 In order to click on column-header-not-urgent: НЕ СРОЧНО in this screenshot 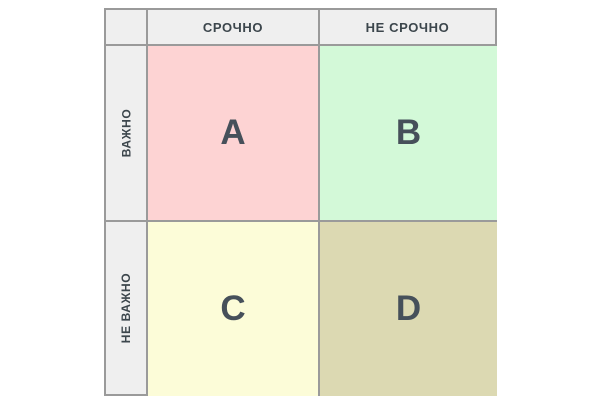, I will do `click(407, 26)`.